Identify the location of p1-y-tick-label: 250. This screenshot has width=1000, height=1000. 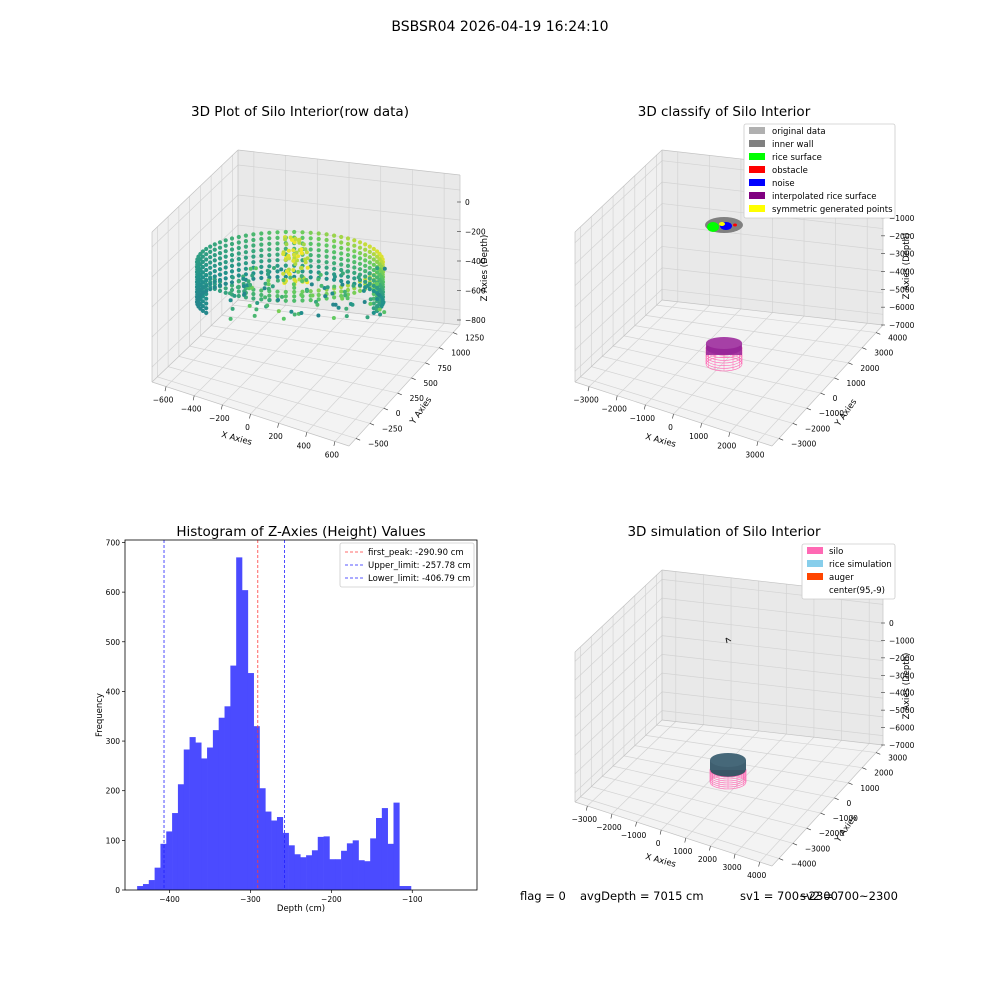
(417, 398).